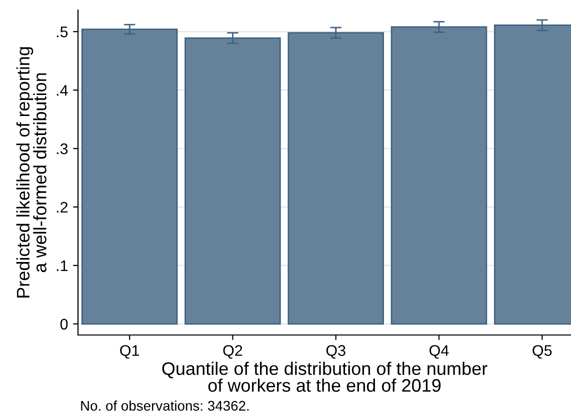 The height and width of the screenshot is (417, 571). I want to click on x-axis-title: Quantile of the distribution of the number of workers at the end of 2019, so click(325, 377).